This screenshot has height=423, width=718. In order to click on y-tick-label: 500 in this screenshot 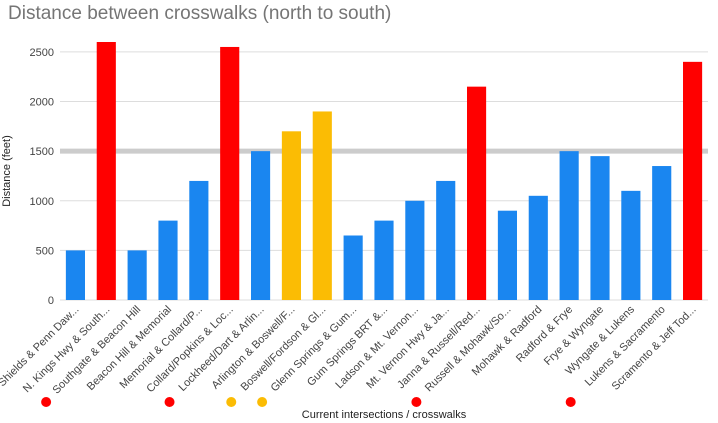, I will do `click(45, 251)`.